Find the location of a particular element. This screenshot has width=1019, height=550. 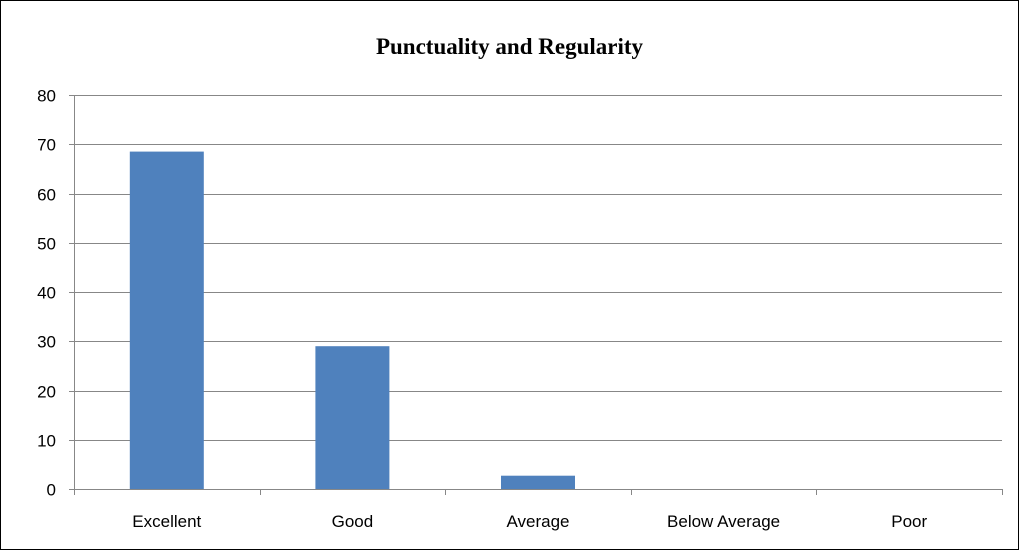

x-tick-label: Good is located at coordinates (353, 521).